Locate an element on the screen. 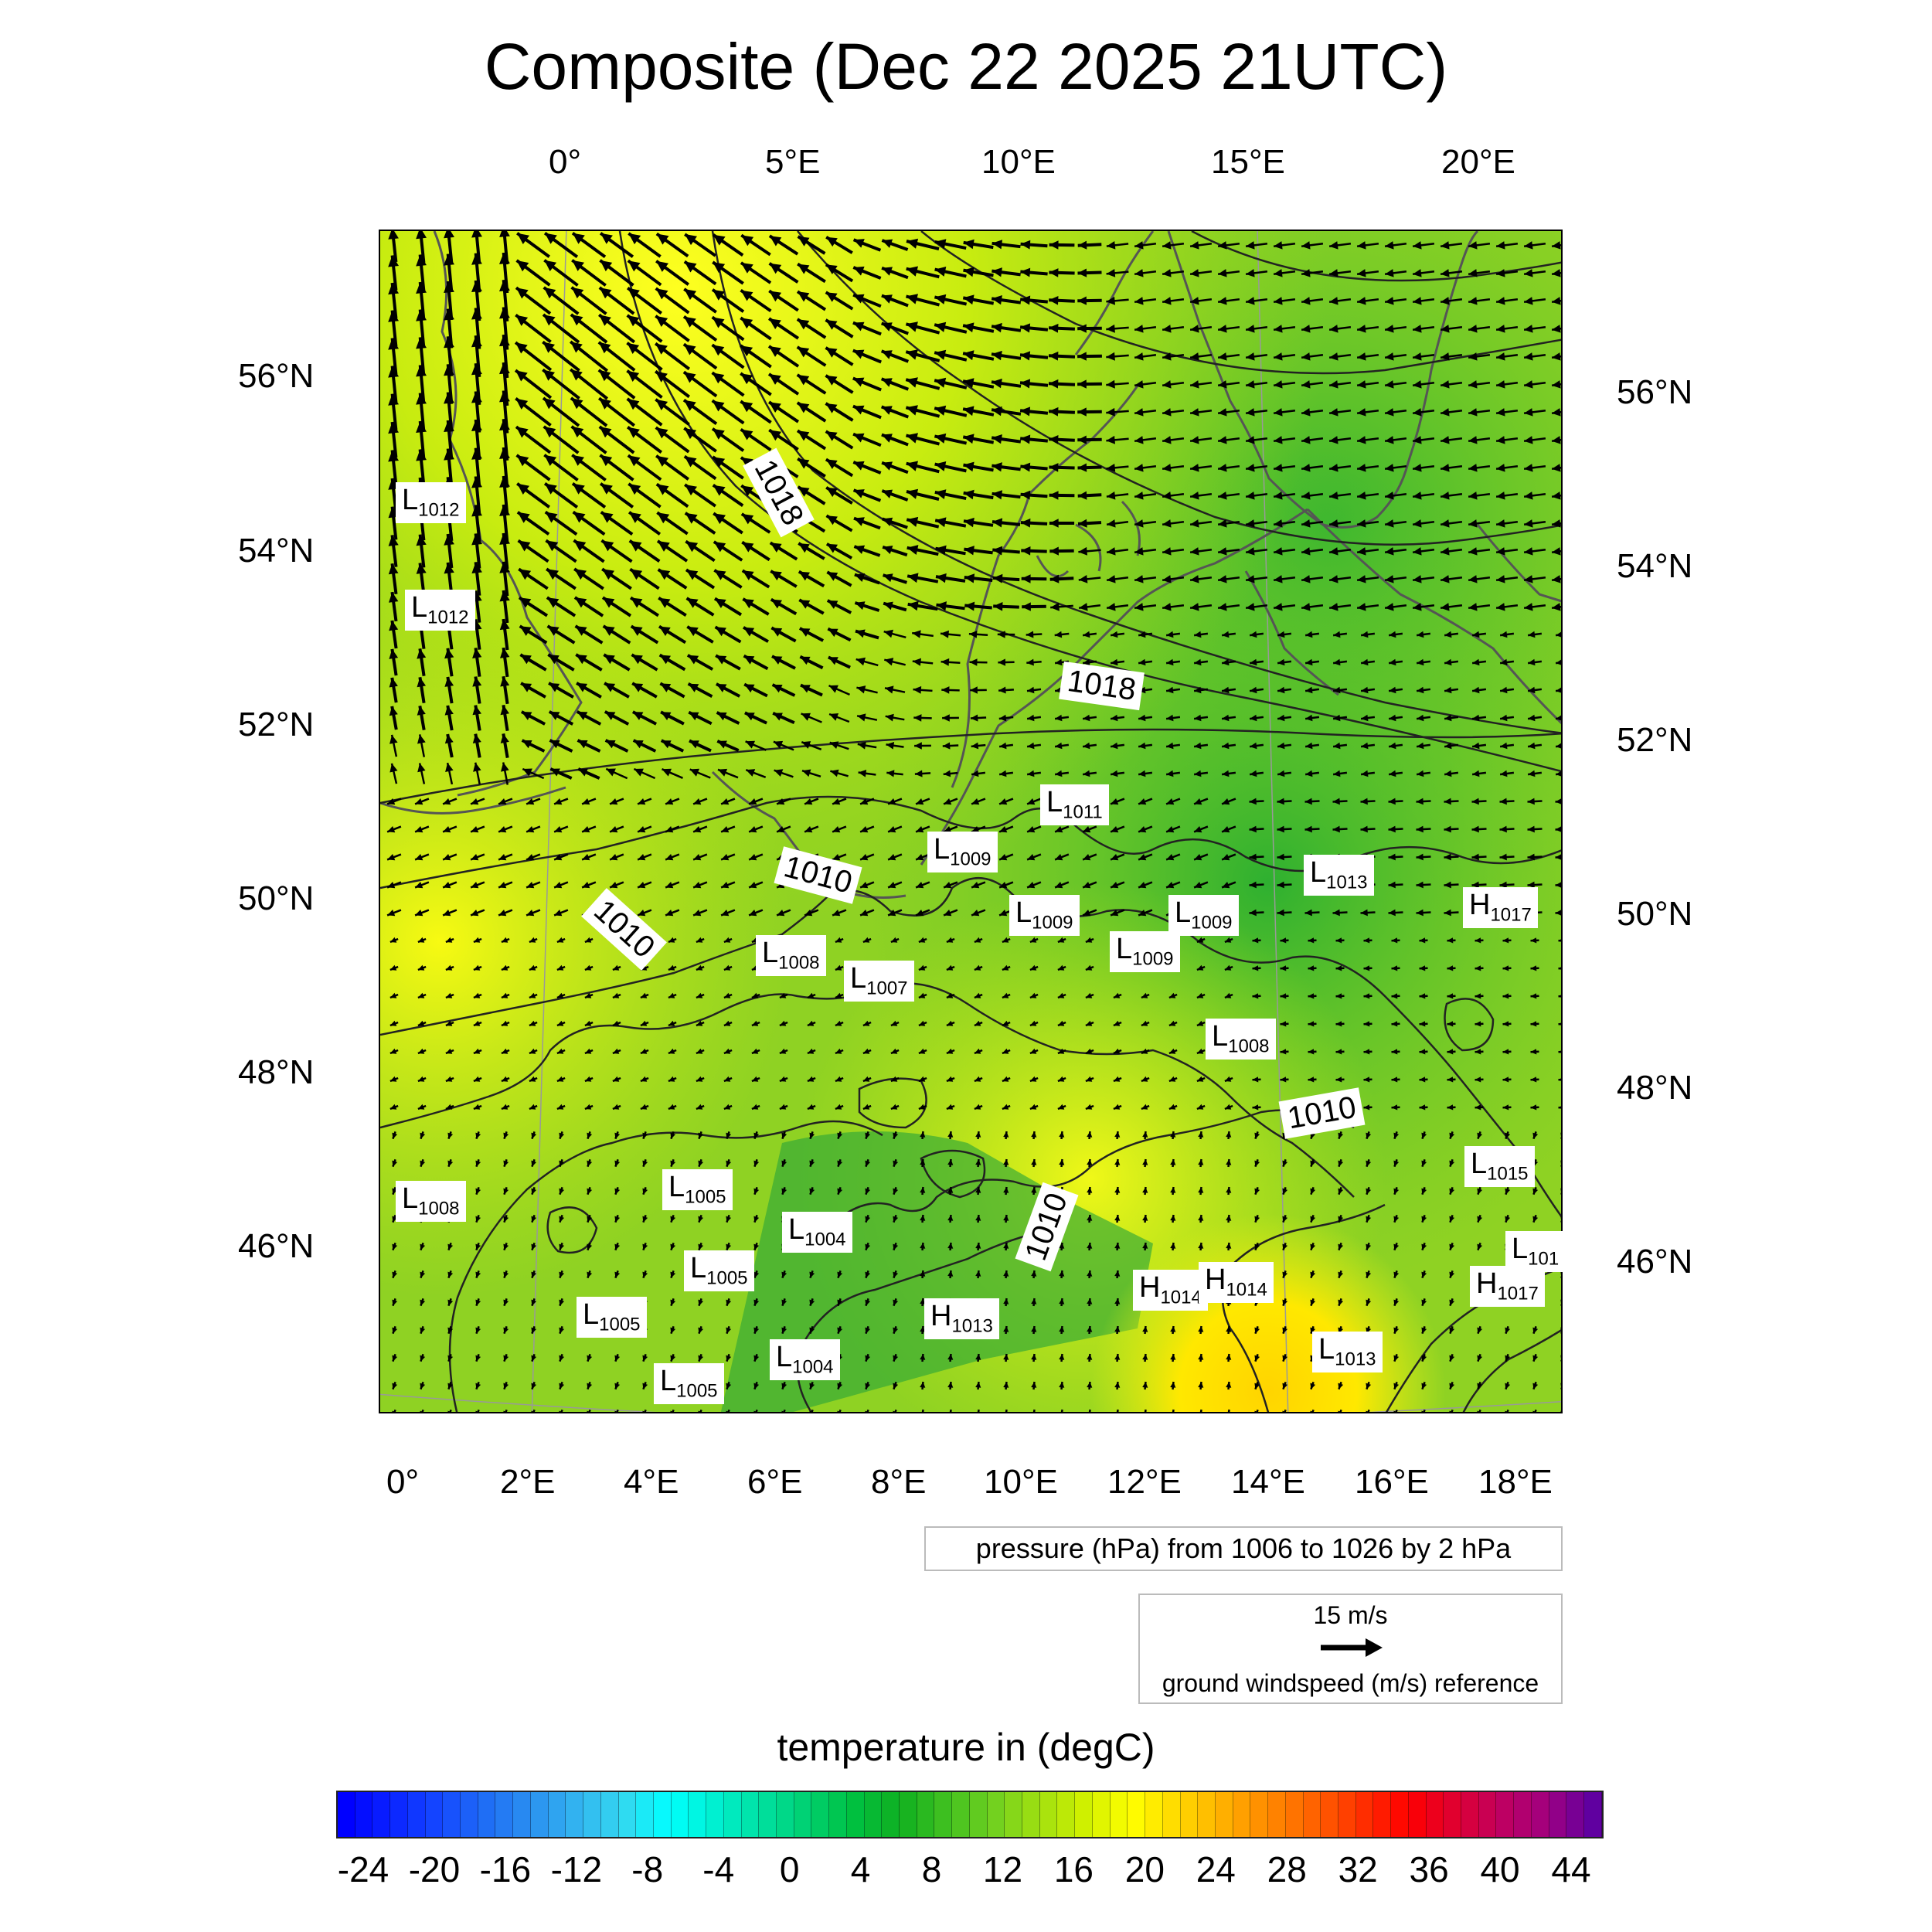 This screenshot has height=1932, width=1932. pressure-center-low: L1009 is located at coordinates (1044, 915).